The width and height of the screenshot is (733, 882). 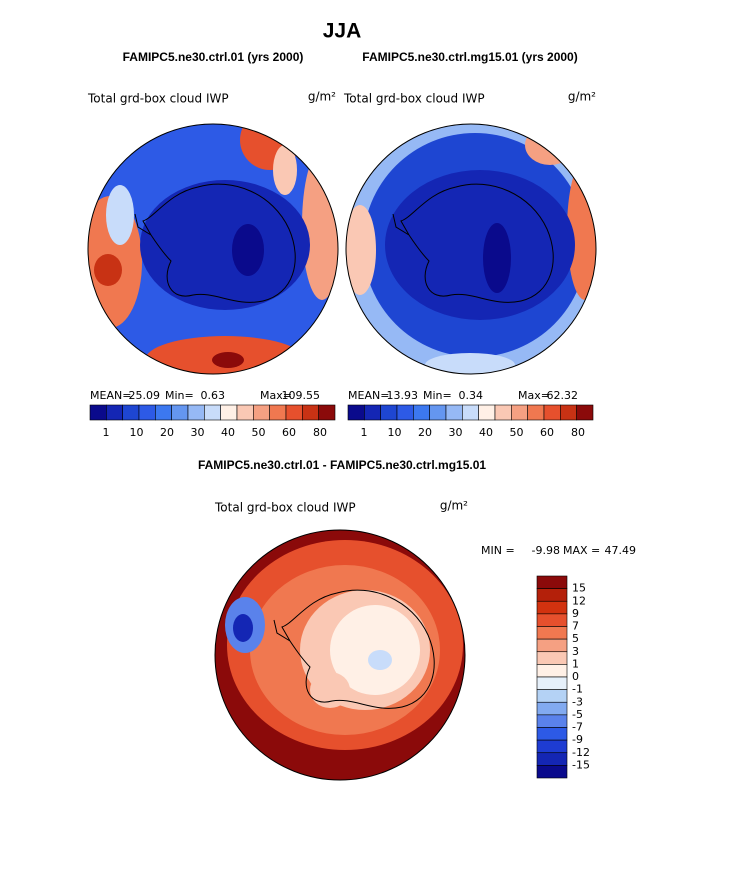 What do you see at coordinates (581, 550) in the screenshot?
I see `stat-label: MAX =` at bounding box center [581, 550].